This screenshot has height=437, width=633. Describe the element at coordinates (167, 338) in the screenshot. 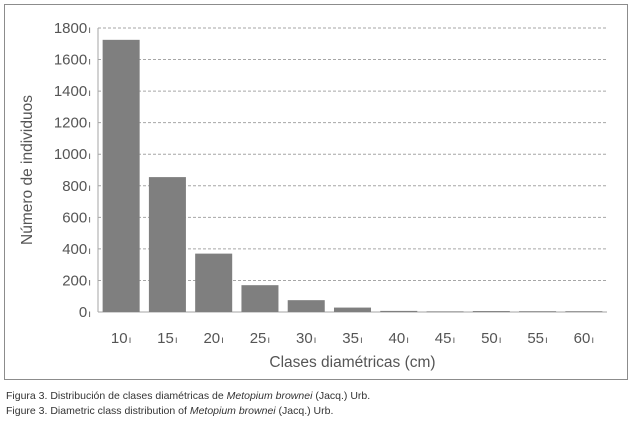

I see `x-tick-label: 15ı` at that location.